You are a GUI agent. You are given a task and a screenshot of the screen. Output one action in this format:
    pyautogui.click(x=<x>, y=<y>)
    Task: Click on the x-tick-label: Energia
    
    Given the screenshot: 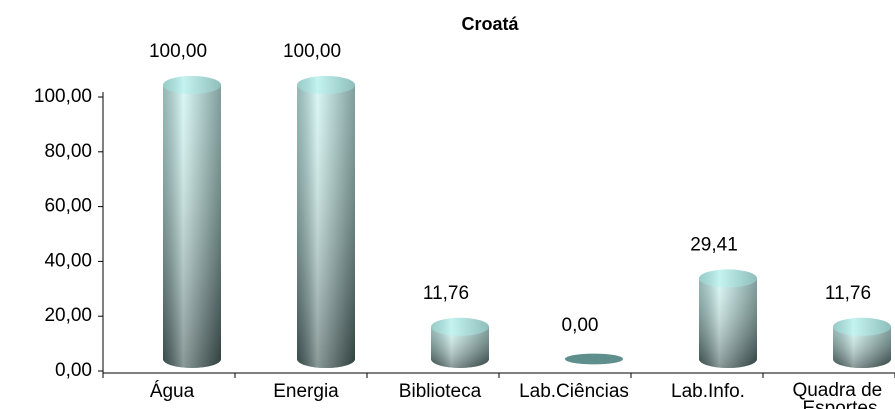 What is the action you would take?
    pyautogui.click(x=306, y=391)
    